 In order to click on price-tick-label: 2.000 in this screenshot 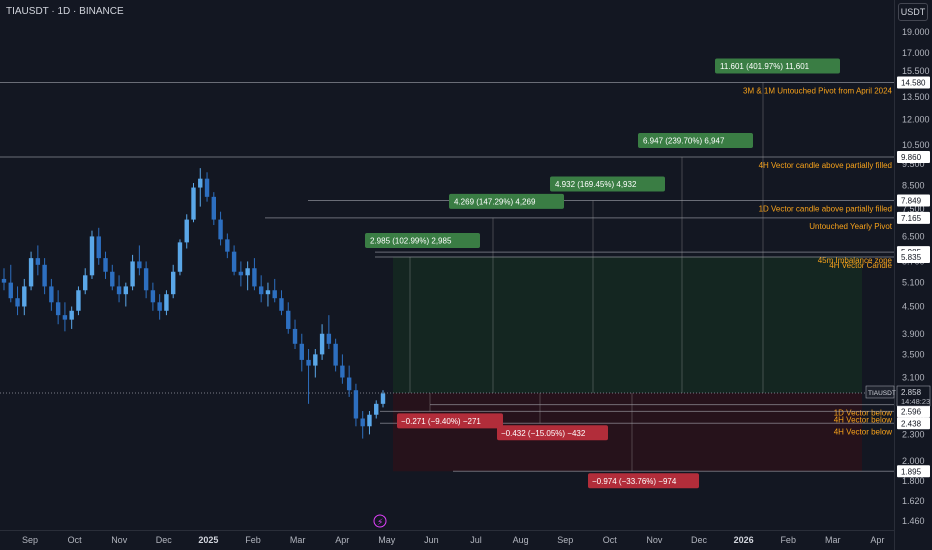, I will do `click(913, 461)`.